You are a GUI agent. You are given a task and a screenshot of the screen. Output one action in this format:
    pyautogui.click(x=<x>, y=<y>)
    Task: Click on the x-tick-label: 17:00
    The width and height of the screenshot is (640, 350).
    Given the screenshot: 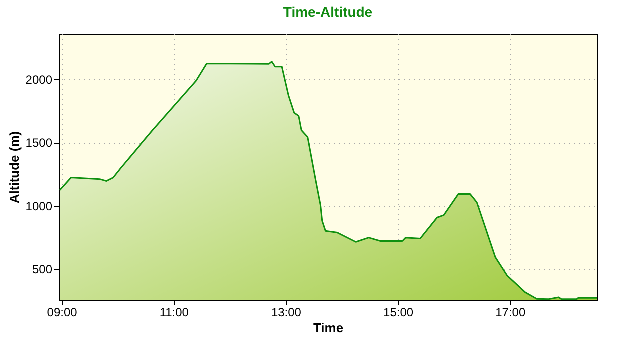 What is the action you would take?
    pyautogui.click(x=511, y=313)
    